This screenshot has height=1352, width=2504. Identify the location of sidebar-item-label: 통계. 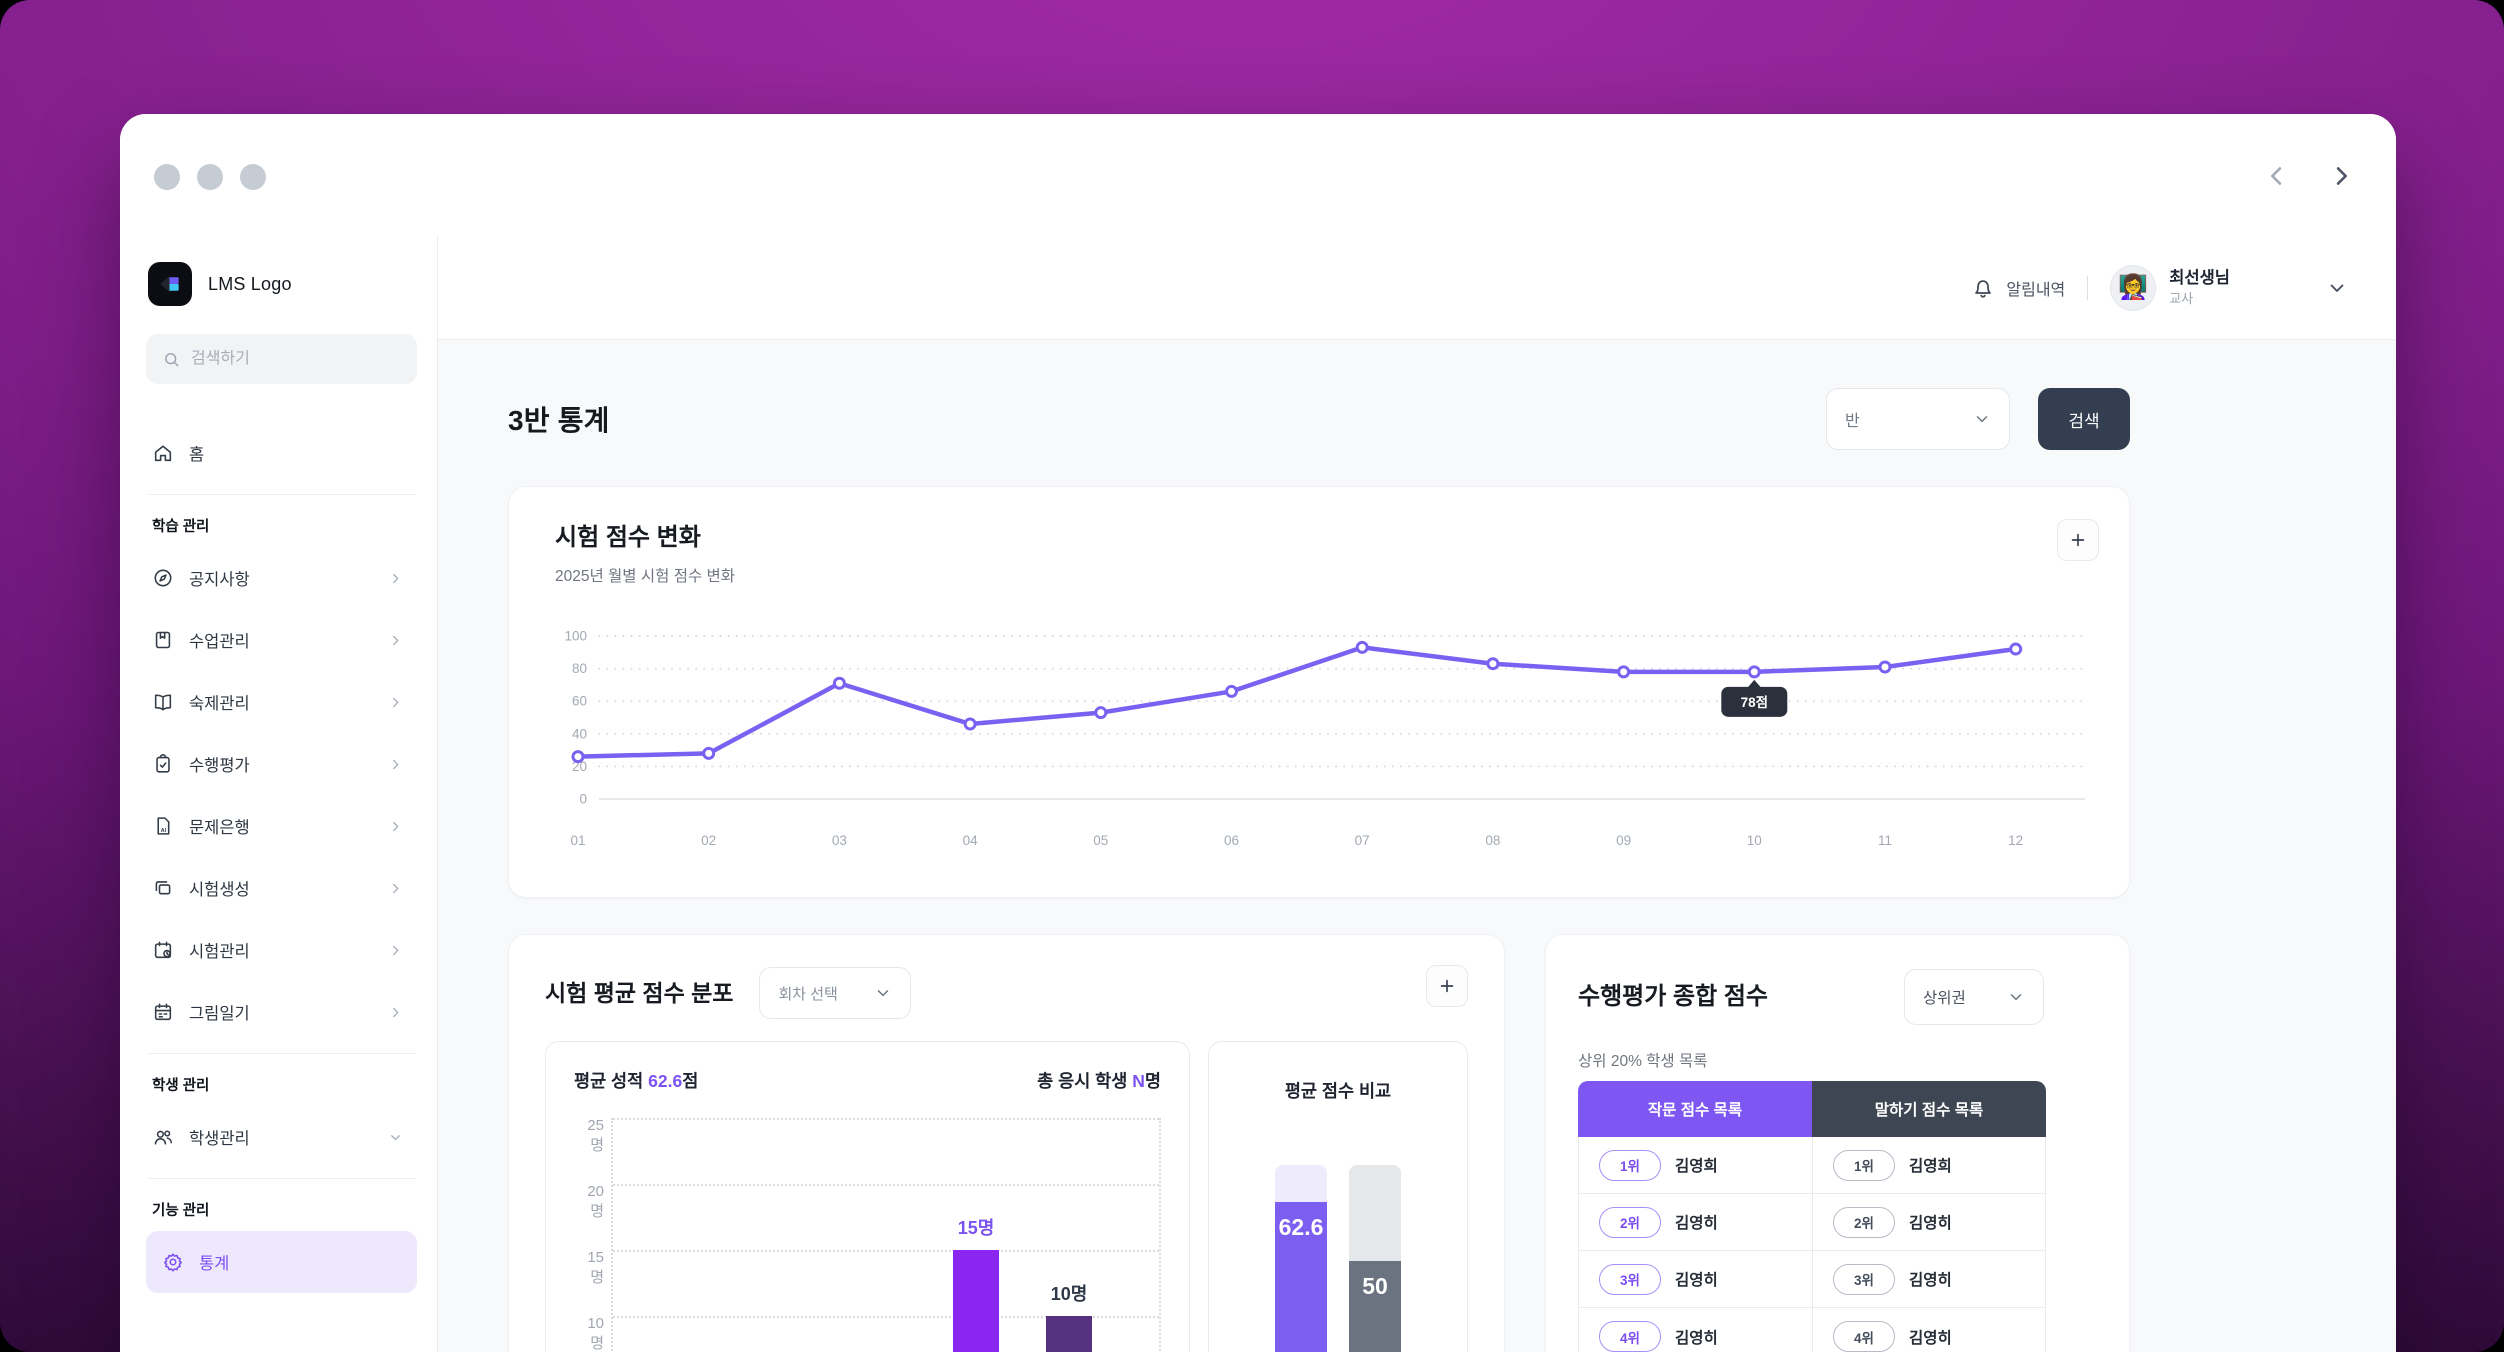
(214, 1264).